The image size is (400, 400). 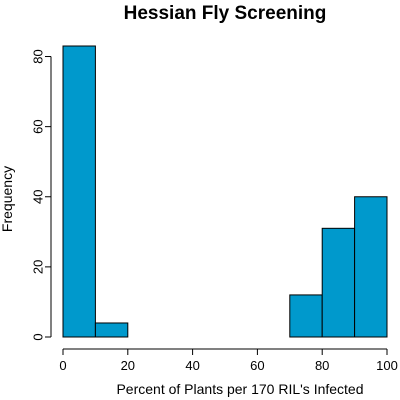 I want to click on y-tick-label: 0, so click(x=38, y=336).